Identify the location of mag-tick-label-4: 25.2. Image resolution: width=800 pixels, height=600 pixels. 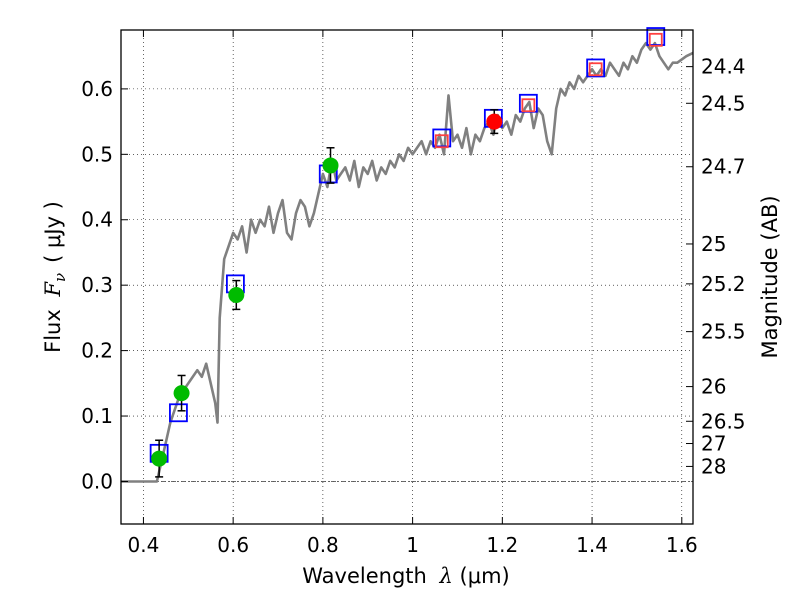
(723, 284).